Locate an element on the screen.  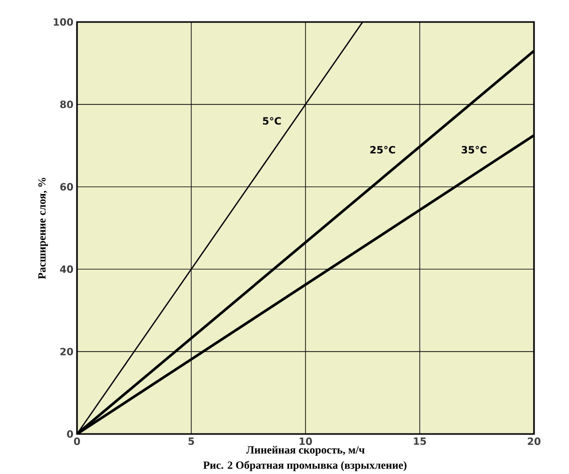
y-tick-label: 0 is located at coordinates (70, 434).